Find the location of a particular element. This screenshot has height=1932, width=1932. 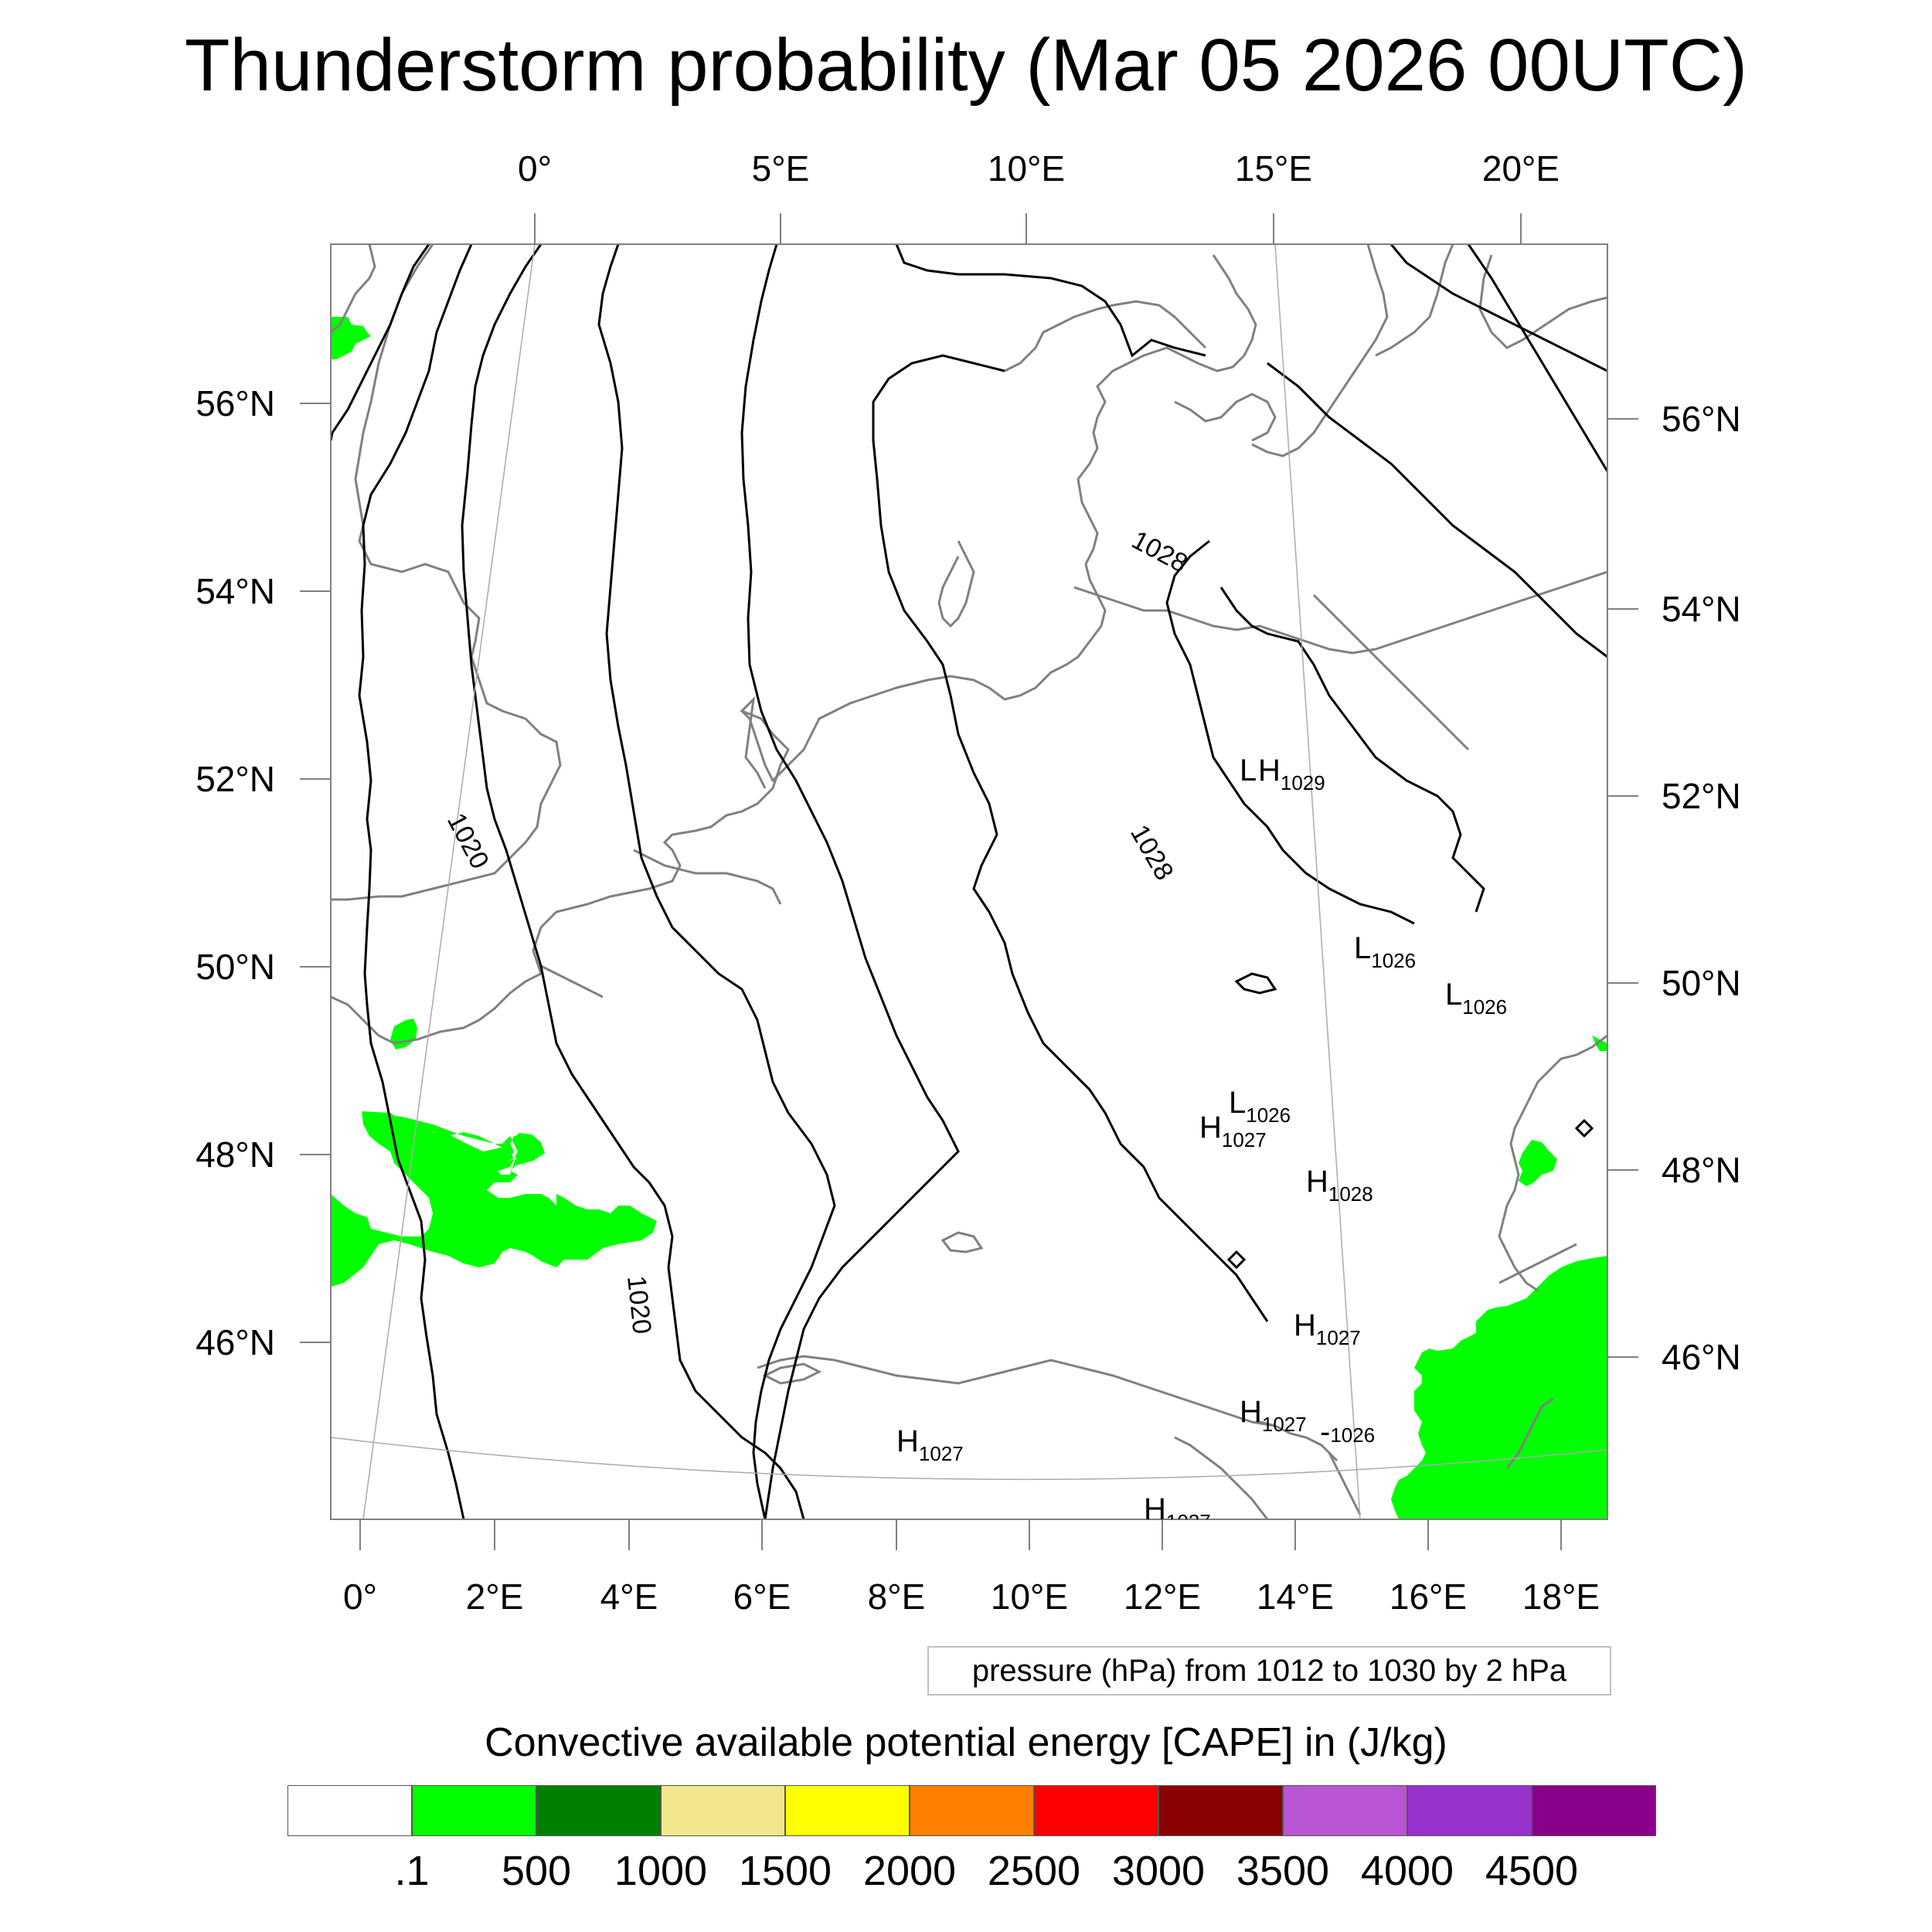

contour-label-1028-a: 1028 is located at coordinates (1159, 553).